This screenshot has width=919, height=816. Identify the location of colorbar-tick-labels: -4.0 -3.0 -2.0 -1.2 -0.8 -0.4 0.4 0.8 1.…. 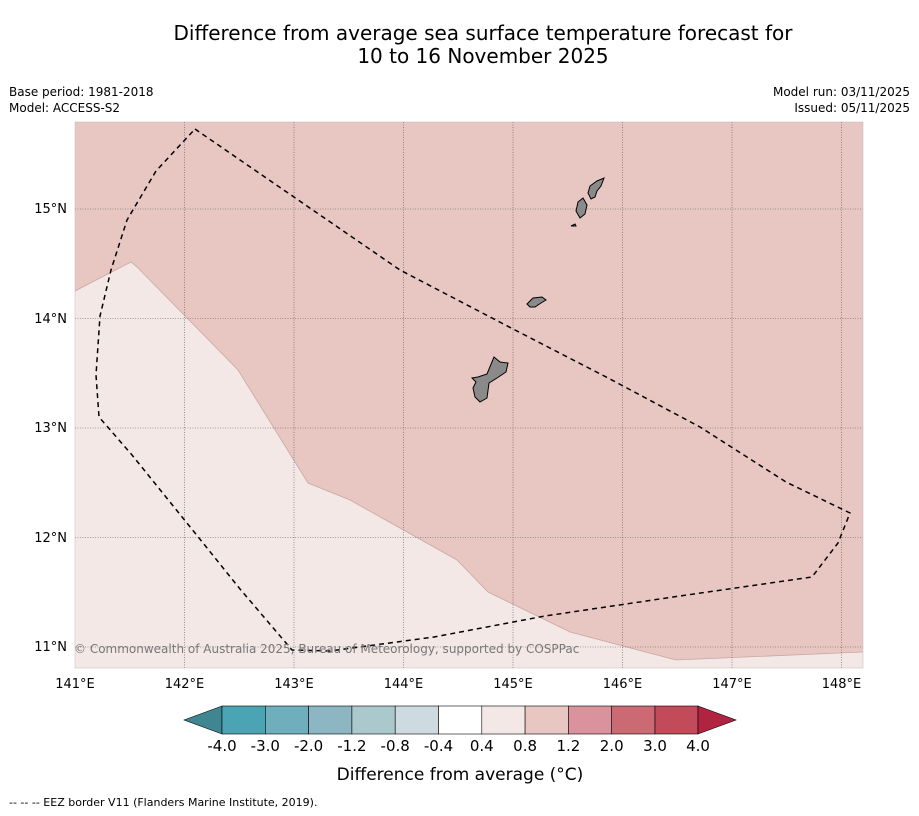
(458, 746).